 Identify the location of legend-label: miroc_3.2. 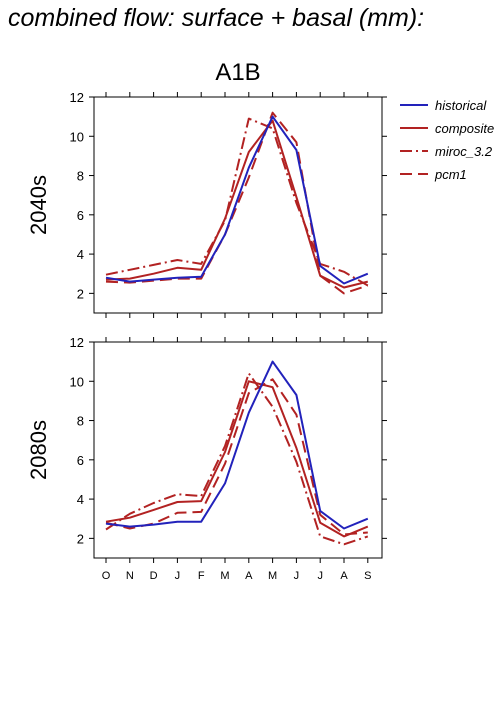
(464, 151).